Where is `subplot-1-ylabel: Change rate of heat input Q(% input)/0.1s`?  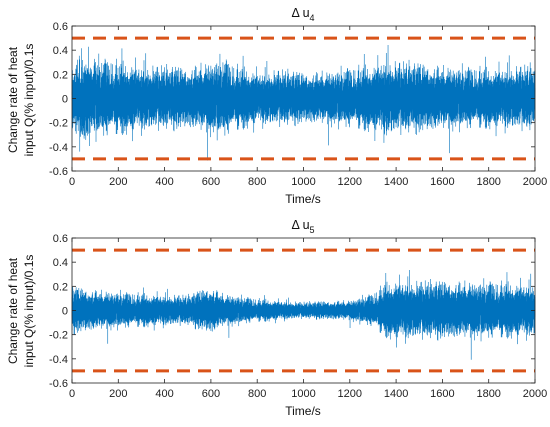
subplot-1-ylabel: Change rate of heat input Q(% input)/0.1s is located at coordinates (21, 100).